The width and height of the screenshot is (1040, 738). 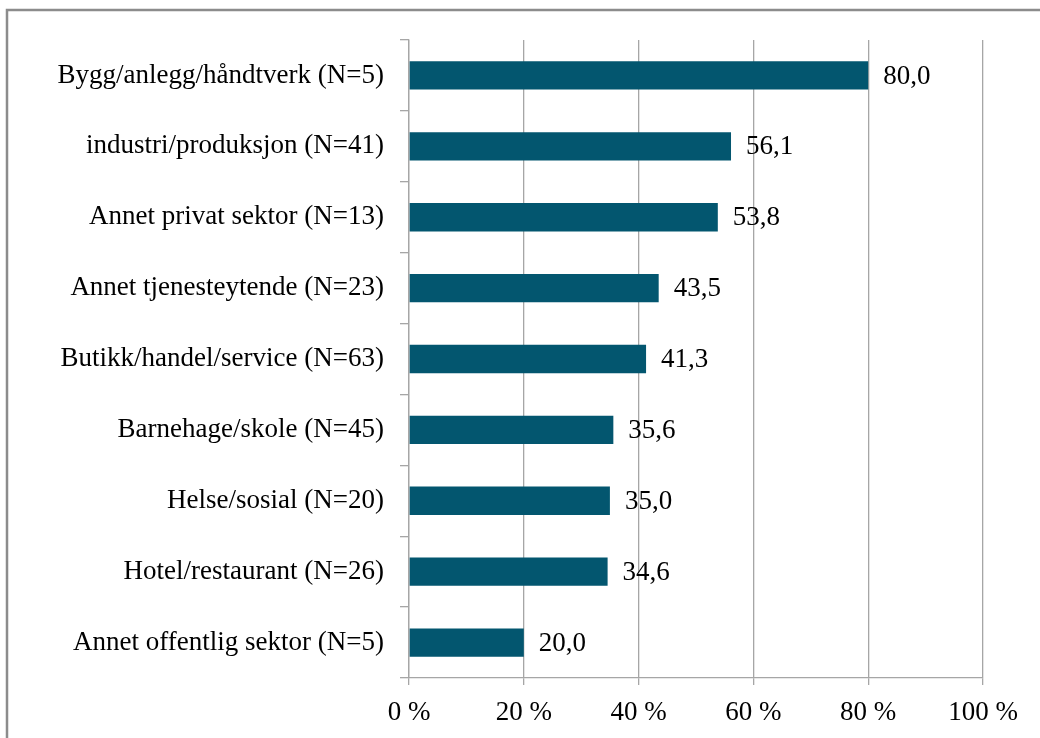 What do you see at coordinates (685, 358) in the screenshot?
I see `data-label: 41,3` at bounding box center [685, 358].